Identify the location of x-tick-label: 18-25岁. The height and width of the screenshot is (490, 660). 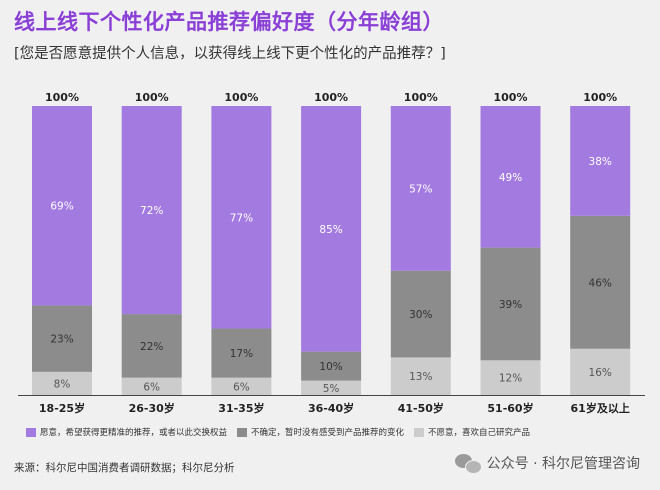
(62, 408).